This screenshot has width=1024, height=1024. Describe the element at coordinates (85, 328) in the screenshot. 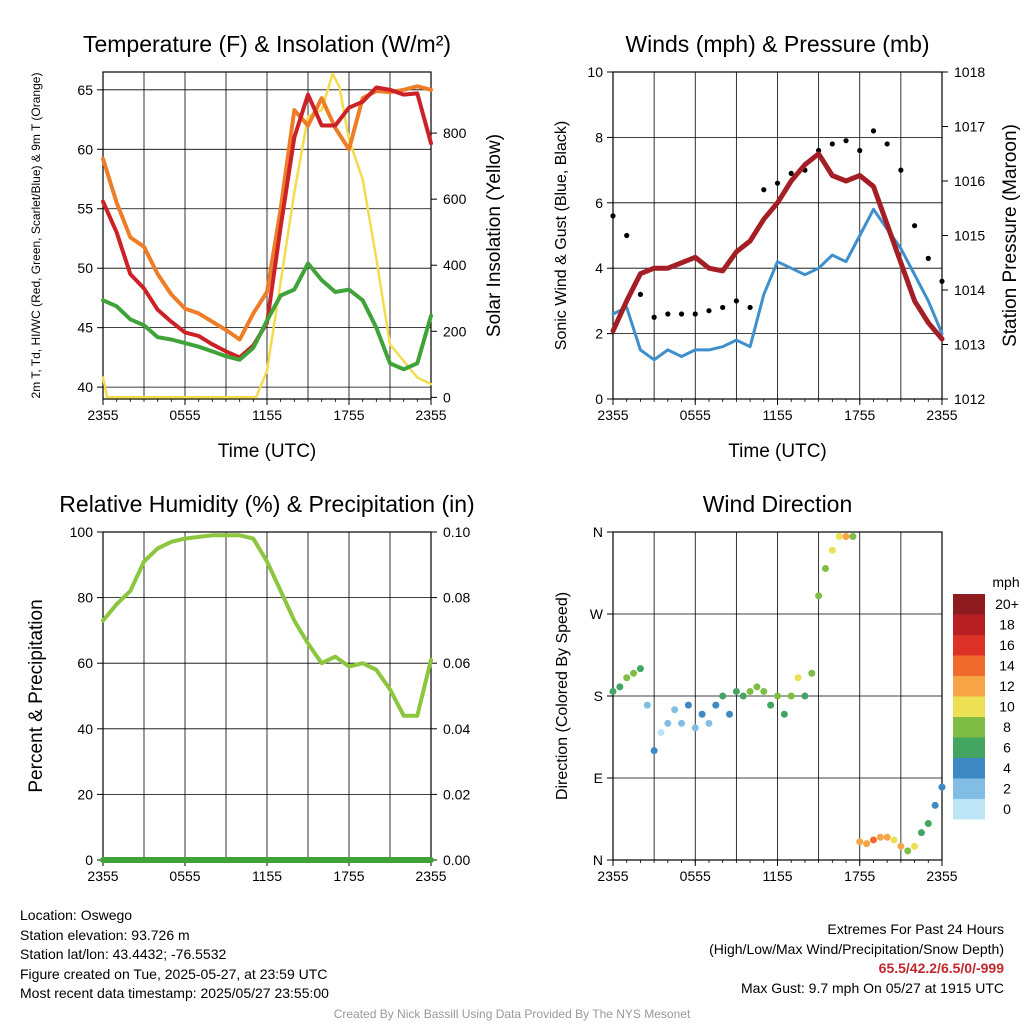

I see `y-tick-label: 45` at that location.